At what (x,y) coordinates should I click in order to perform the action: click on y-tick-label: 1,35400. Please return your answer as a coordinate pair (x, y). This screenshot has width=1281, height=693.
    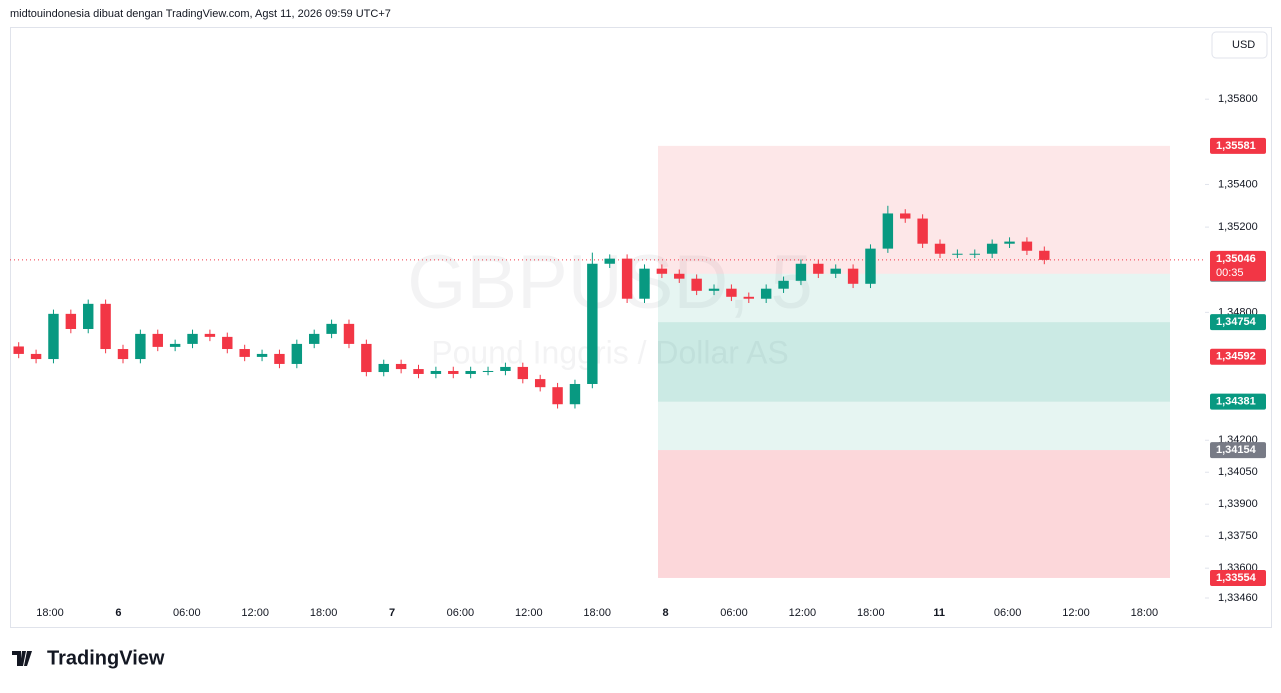
    Looking at the image, I should click on (1238, 184).